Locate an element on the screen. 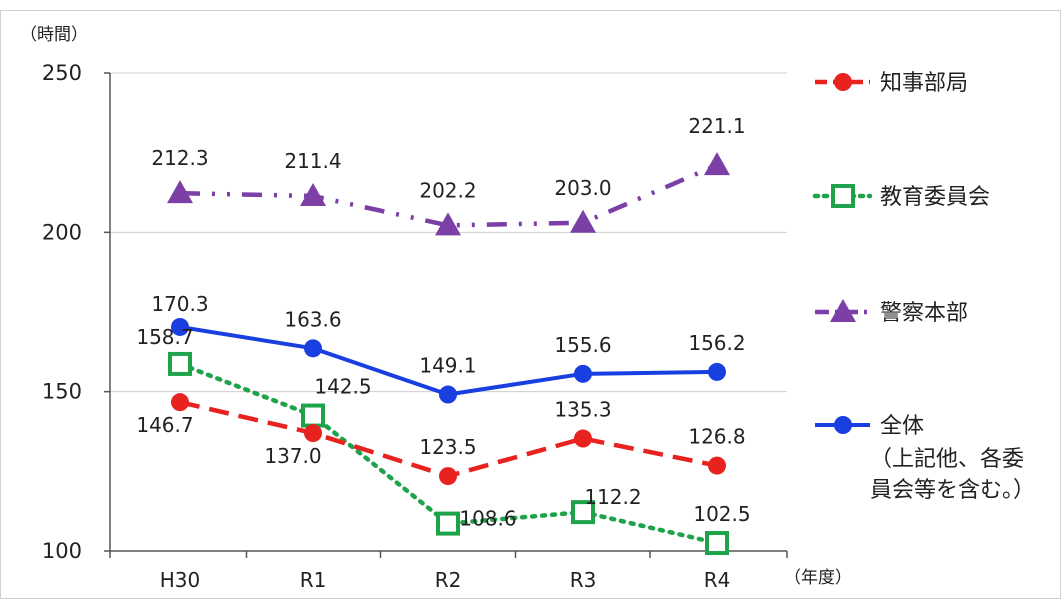 The width and height of the screenshot is (1061, 599). legend-label-0: 知事部局 is located at coordinates (924, 83).